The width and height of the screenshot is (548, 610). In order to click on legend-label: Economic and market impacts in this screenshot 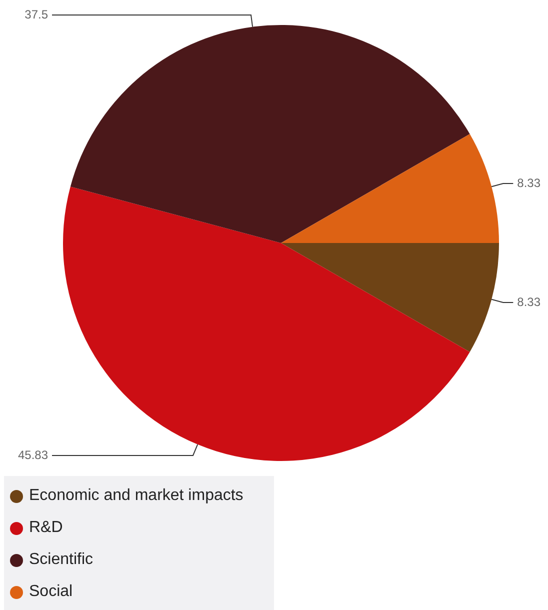, I will do `click(136, 496)`.